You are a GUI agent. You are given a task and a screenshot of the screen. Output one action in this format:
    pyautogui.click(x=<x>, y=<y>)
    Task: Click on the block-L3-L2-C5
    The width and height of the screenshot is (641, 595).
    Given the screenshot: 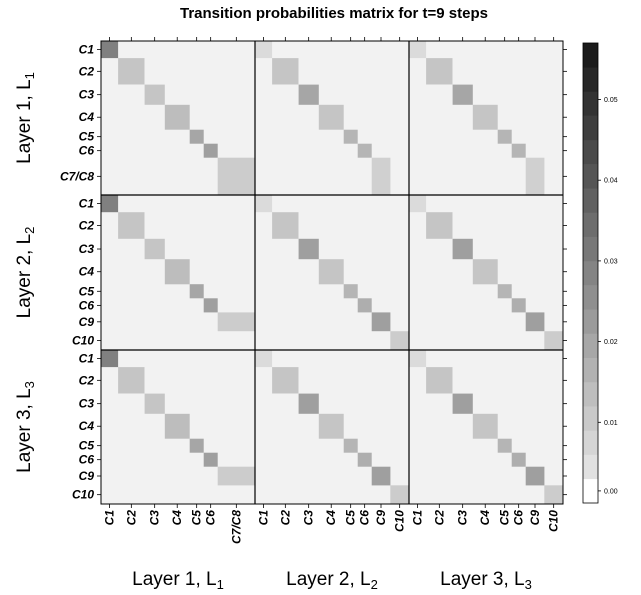 What is the action you would take?
    pyautogui.click(x=350, y=445)
    